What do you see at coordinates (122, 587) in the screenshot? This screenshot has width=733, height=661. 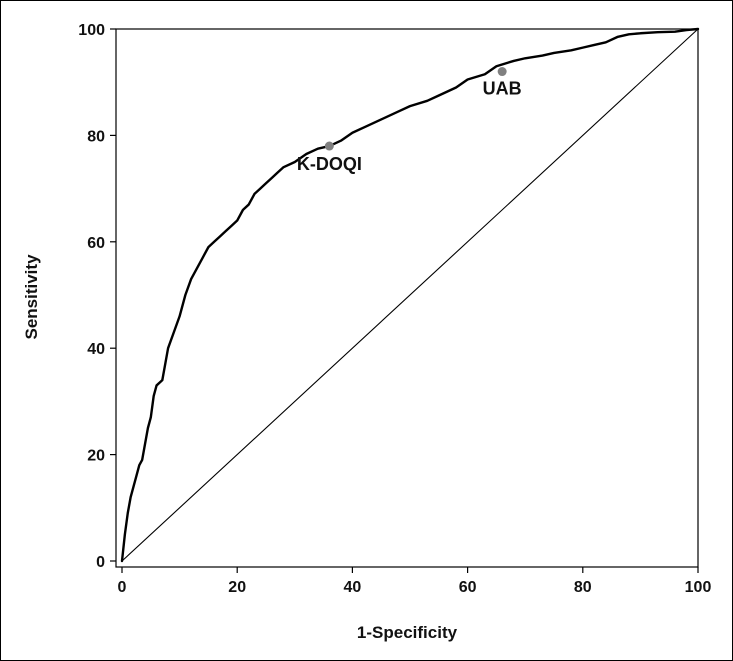 I see `x-tick-label: 0` at bounding box center [122, 587].